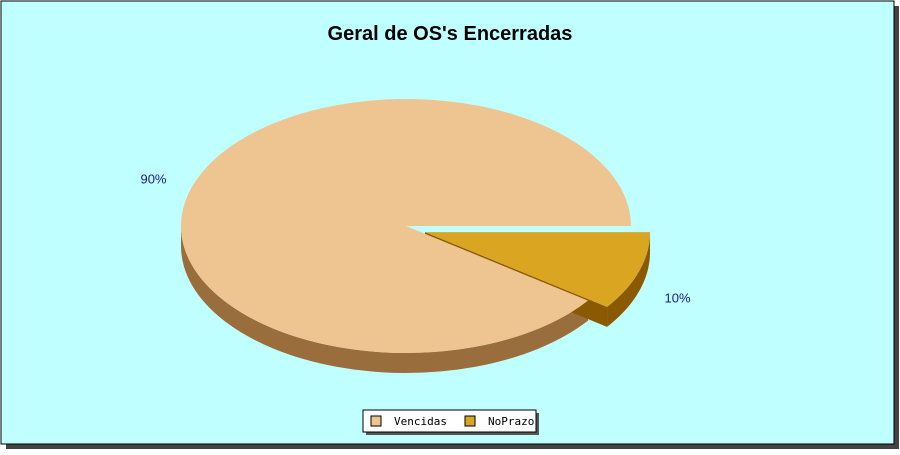 The image size is (900, 455). Describe the element at coordinates (678, 297) in the screenshot. I see `data-label-noprazo: 10%` at that location.